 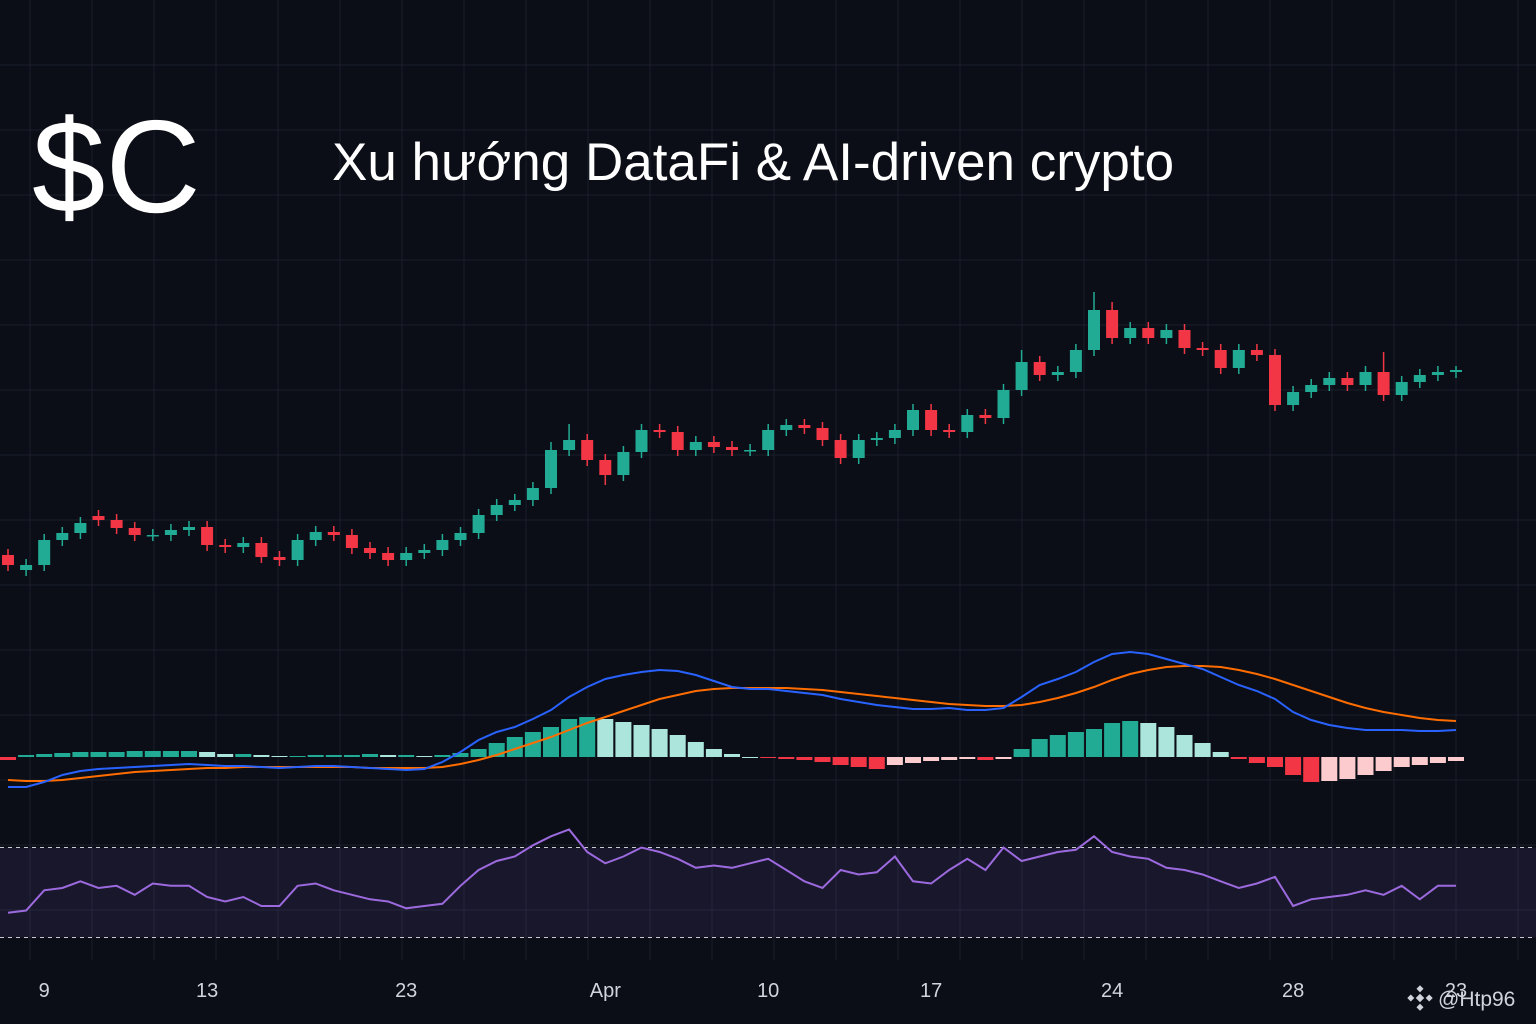 I want to click on x-tick-label: 24, so click(x=1112, y=991).